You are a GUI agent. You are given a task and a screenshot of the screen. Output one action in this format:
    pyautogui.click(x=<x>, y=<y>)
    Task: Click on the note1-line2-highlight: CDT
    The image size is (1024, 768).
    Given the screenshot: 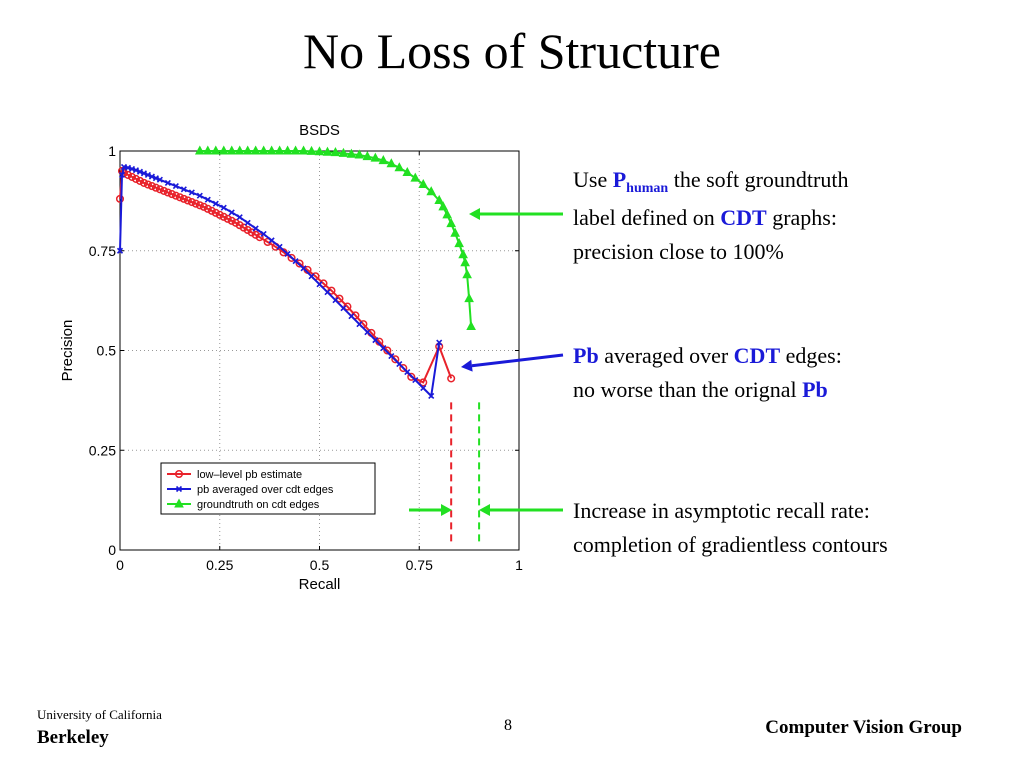 What is the action you would take?
    pyautogui.click(x=743, y=217)
    